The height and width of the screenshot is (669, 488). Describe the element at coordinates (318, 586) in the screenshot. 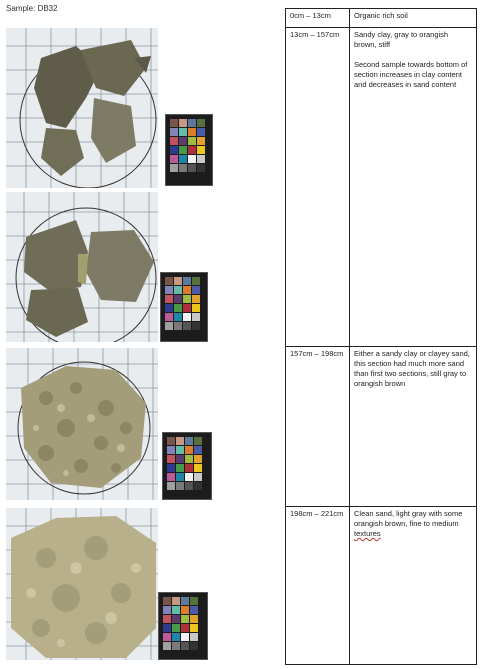

I see `depth-cell: 198cm – 221cm` at that location.